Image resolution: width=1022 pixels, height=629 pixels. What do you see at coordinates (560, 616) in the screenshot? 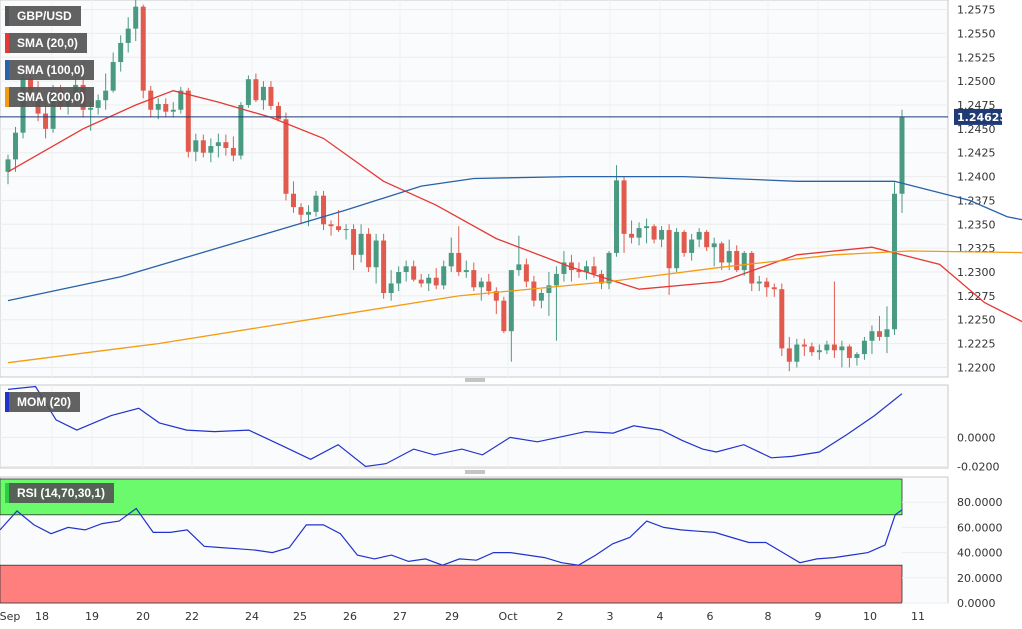
I see `x-tick-label: 2` at bounding box center [560, 616].